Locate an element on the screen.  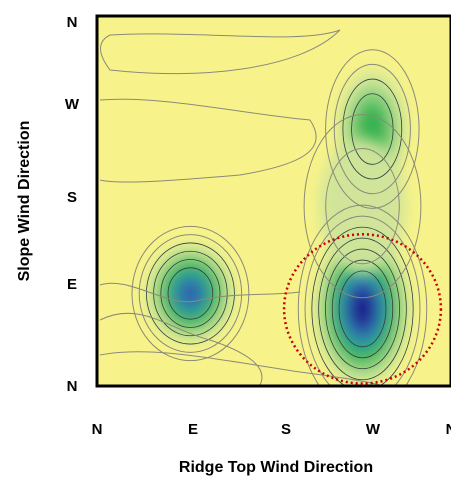
y-tick-label: E is located at coordinates (72, 284).